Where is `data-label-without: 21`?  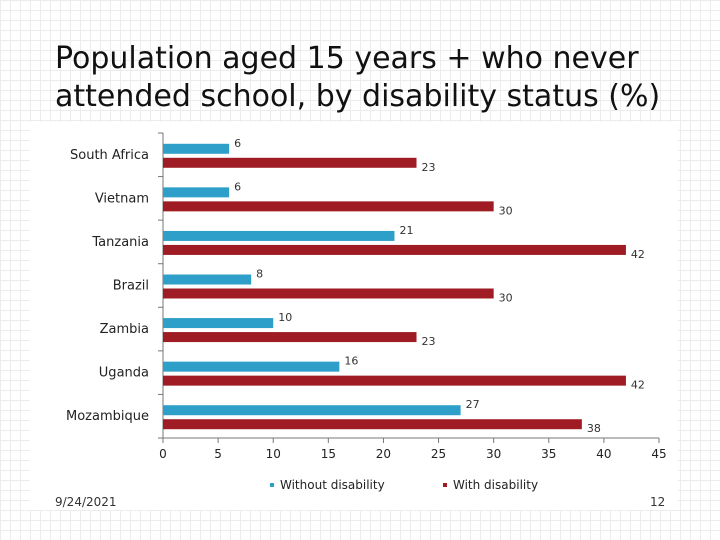 data-label-without: 21 is located at coordinates (406, 230).